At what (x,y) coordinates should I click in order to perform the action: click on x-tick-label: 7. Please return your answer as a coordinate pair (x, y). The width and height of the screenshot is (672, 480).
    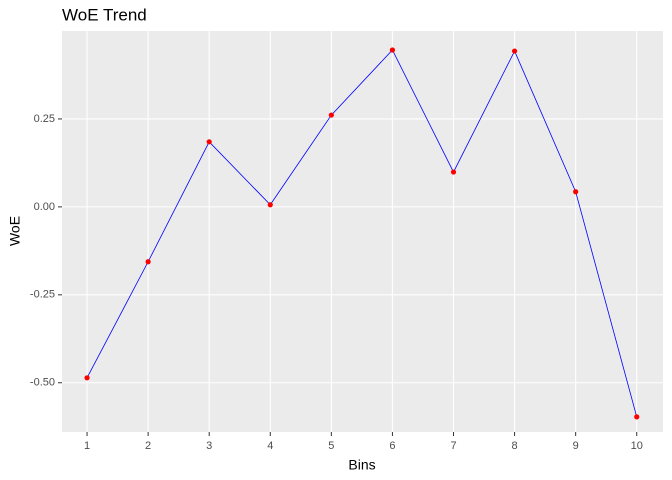
    Looking at the image, I should click on (453, 446).